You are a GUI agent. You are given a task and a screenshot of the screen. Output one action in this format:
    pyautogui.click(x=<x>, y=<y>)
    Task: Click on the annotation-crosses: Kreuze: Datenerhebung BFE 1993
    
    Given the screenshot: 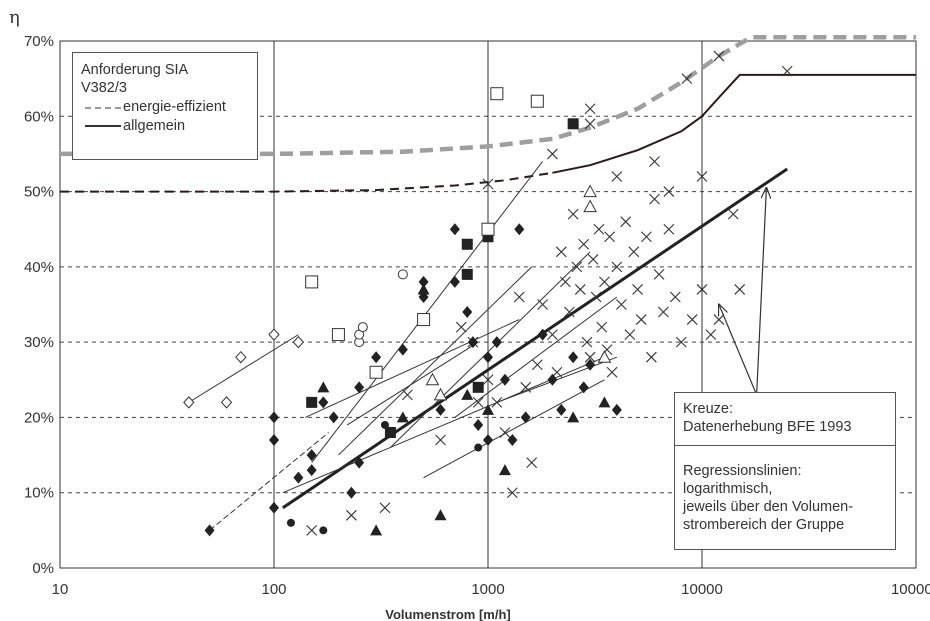 What is the action you would take?
    pyautogui.click(x=785, y=419)
    